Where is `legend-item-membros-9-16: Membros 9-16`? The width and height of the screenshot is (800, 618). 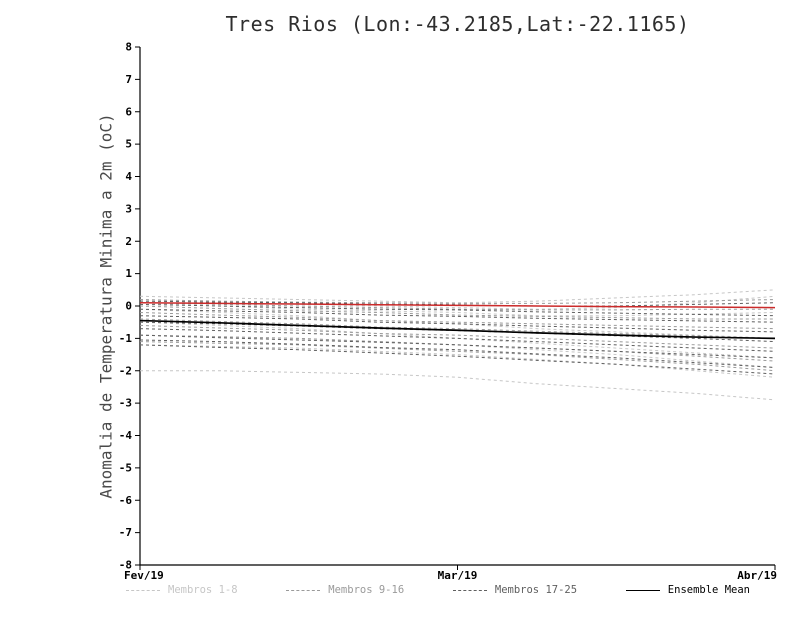 legend-item-membros-9-16: Membros 9-16 is located at coordinates (345, 590).